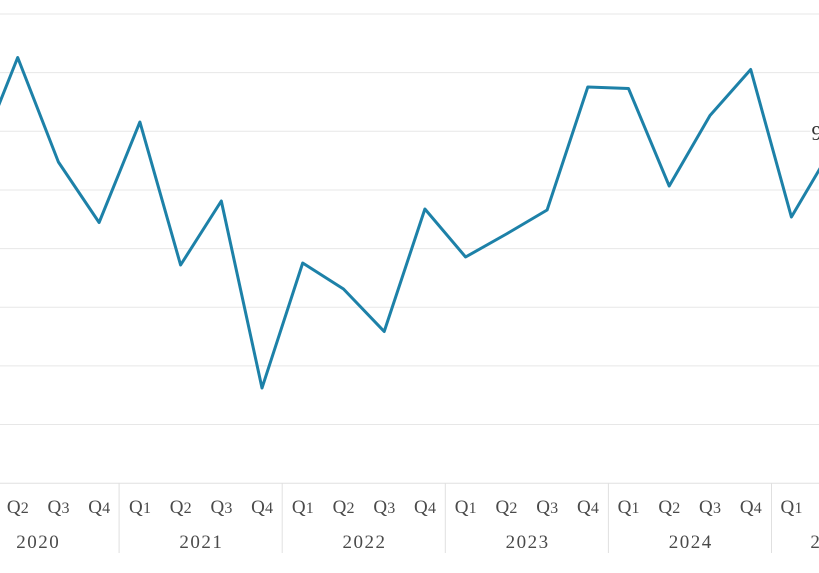  What do you see at coordinates (691, 542) in the screenshot?
I see `svg-text: 2024` at bounding box center [691, 542].